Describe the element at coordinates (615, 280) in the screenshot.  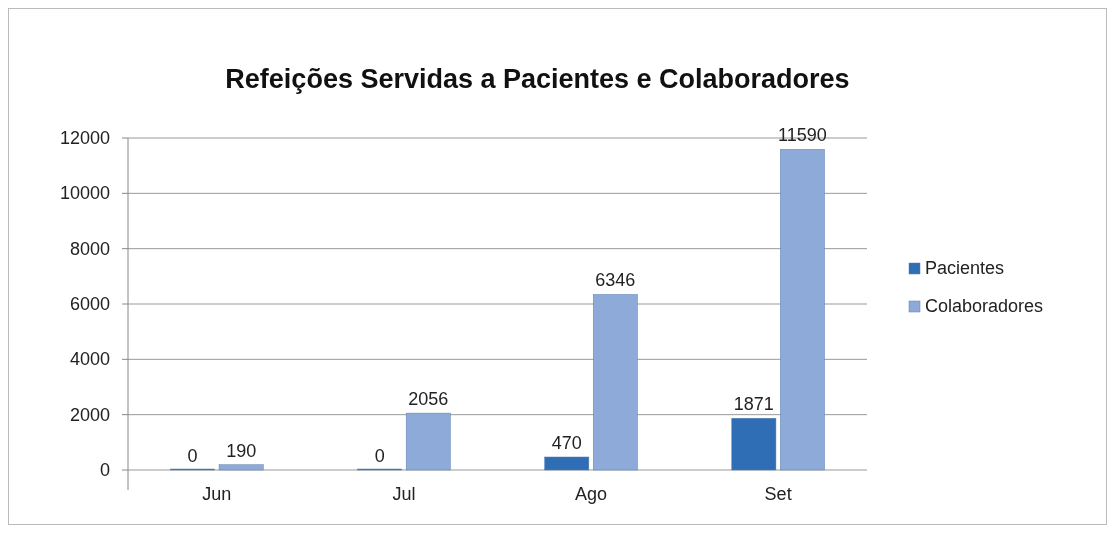
I see `data-label: 6346` at that location.